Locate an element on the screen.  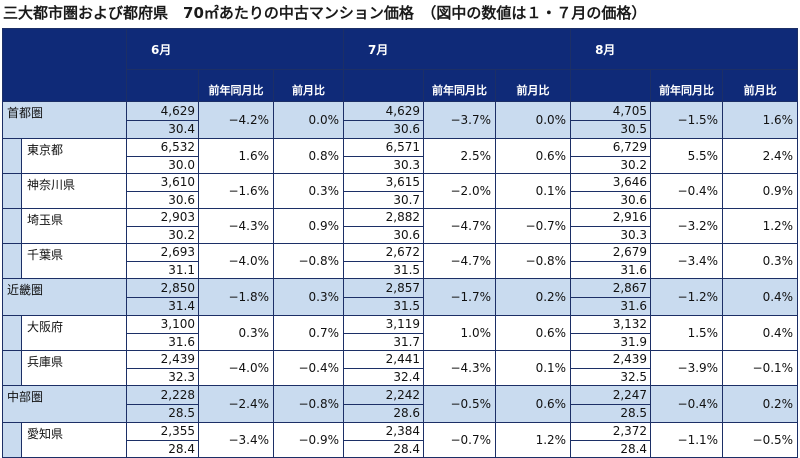
price-cell: 2,355 28.4 is located at coordinates (162, 440).